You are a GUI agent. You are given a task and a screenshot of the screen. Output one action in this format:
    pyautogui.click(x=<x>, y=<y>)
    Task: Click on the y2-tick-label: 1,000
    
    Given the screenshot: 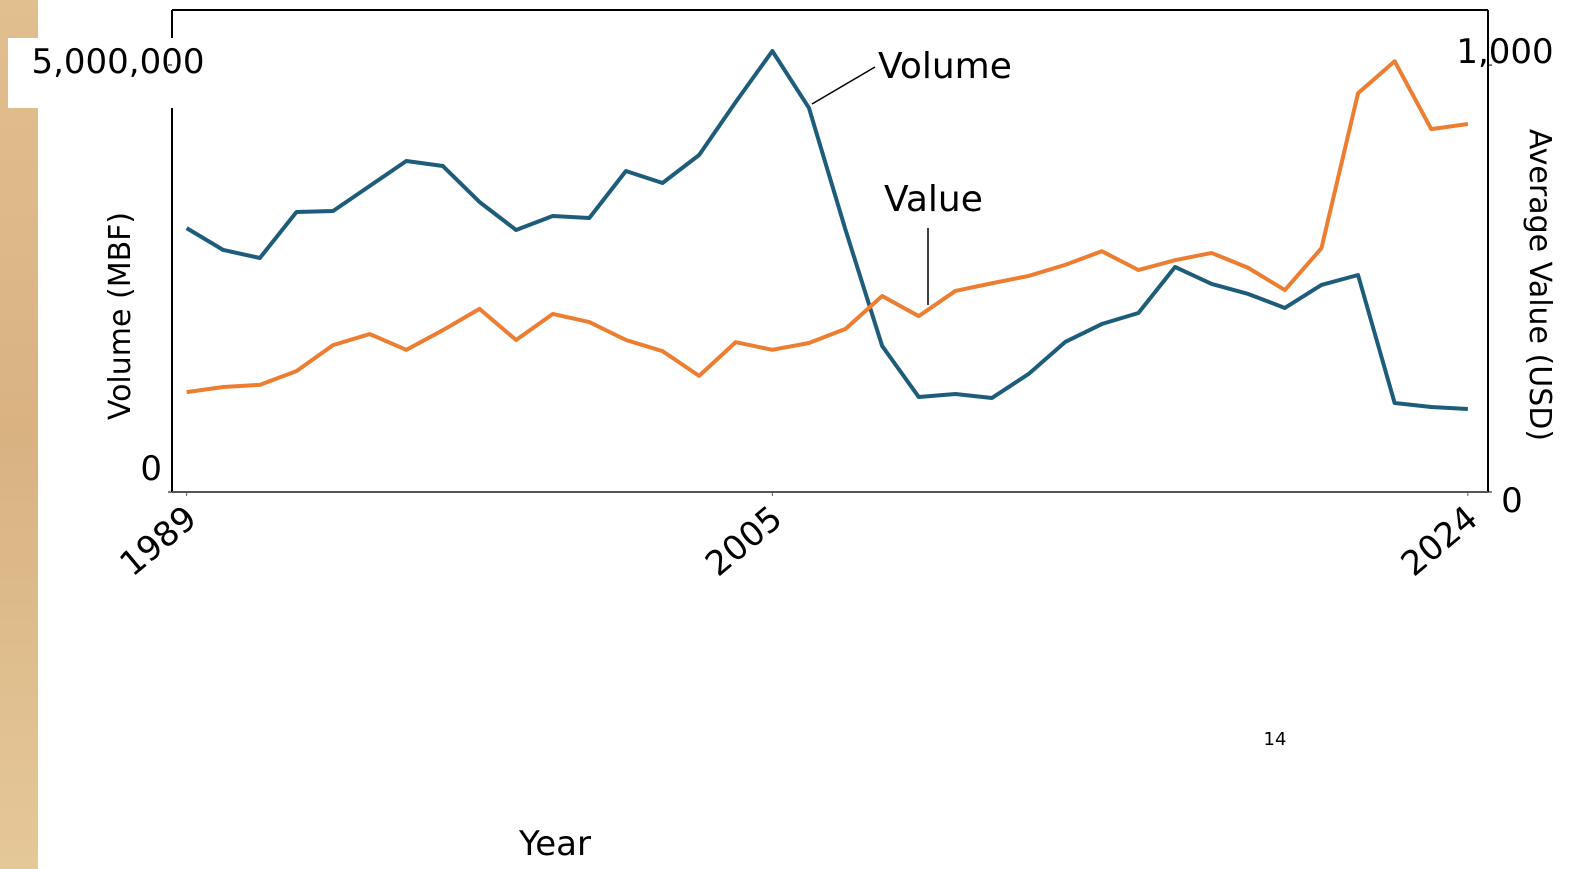 What is the action you would take?
    pyautogui.click(x=1504, y=52)
    